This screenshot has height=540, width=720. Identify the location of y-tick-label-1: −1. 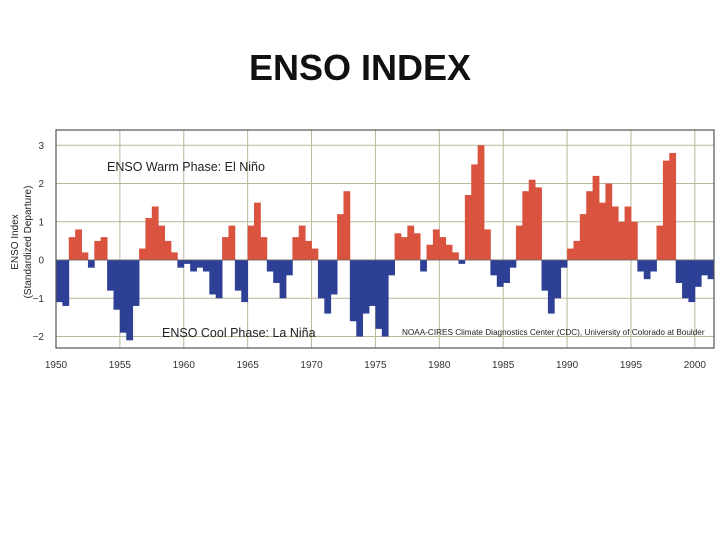
(39, 299).